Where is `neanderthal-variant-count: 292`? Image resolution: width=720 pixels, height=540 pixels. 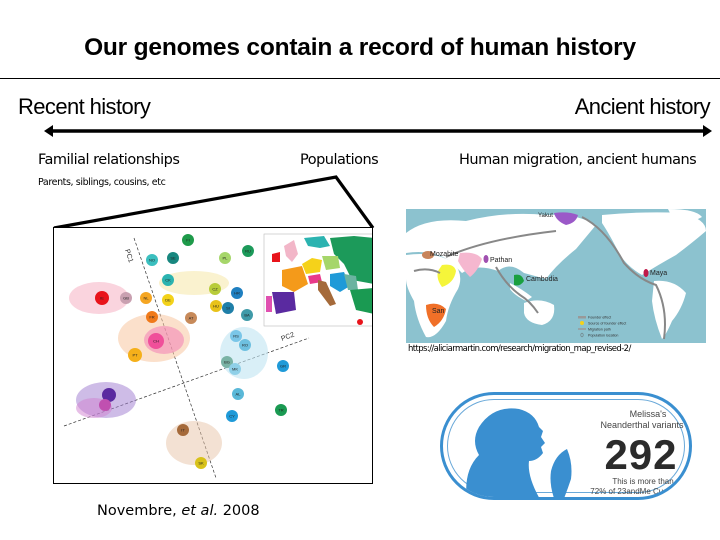 neanderthal-variant-count: 292 is located at coordinates (641, 454).